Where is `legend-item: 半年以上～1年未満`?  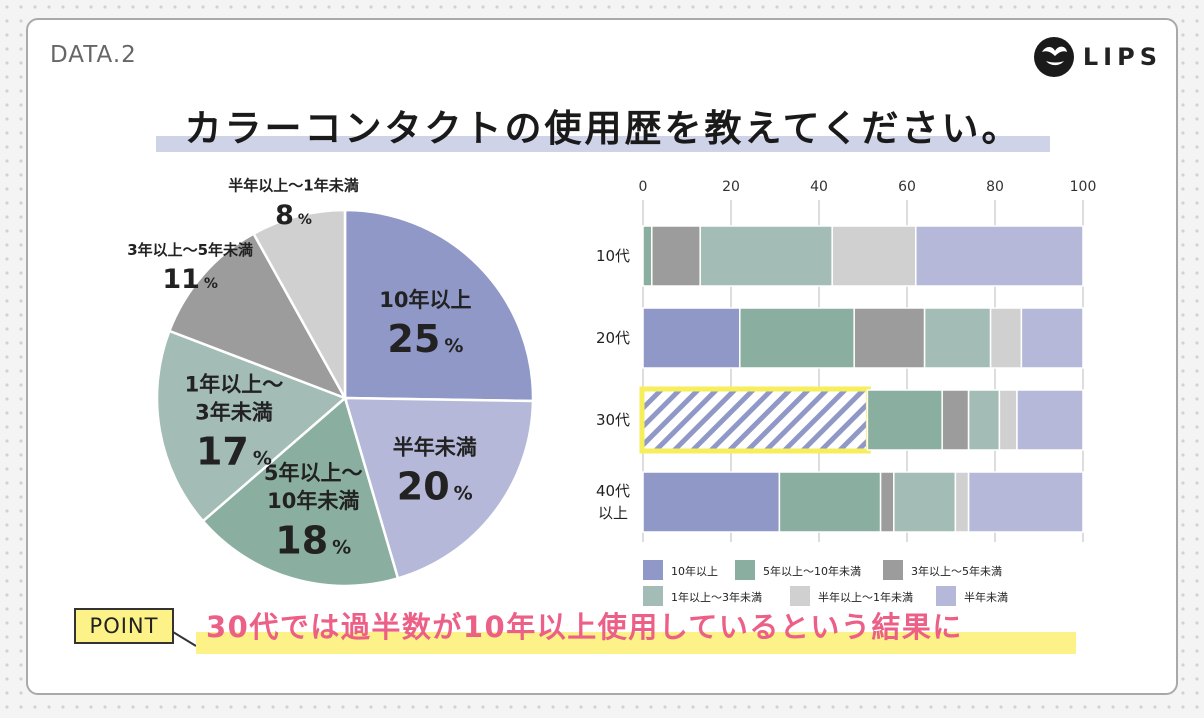 legend-item: 半年以上～1年未満 is located at coordinates (851, 596).